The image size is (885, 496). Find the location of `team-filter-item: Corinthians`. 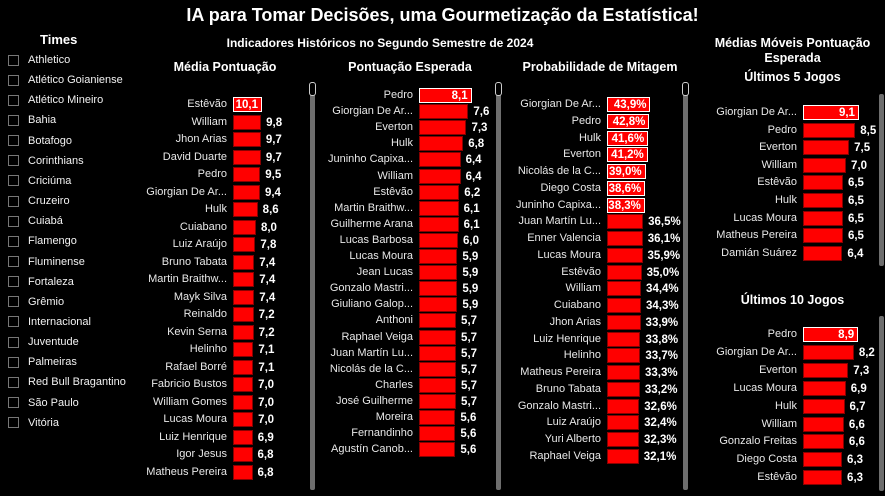

team-filter-item: Corinthians is located at coordinates (46, 161).